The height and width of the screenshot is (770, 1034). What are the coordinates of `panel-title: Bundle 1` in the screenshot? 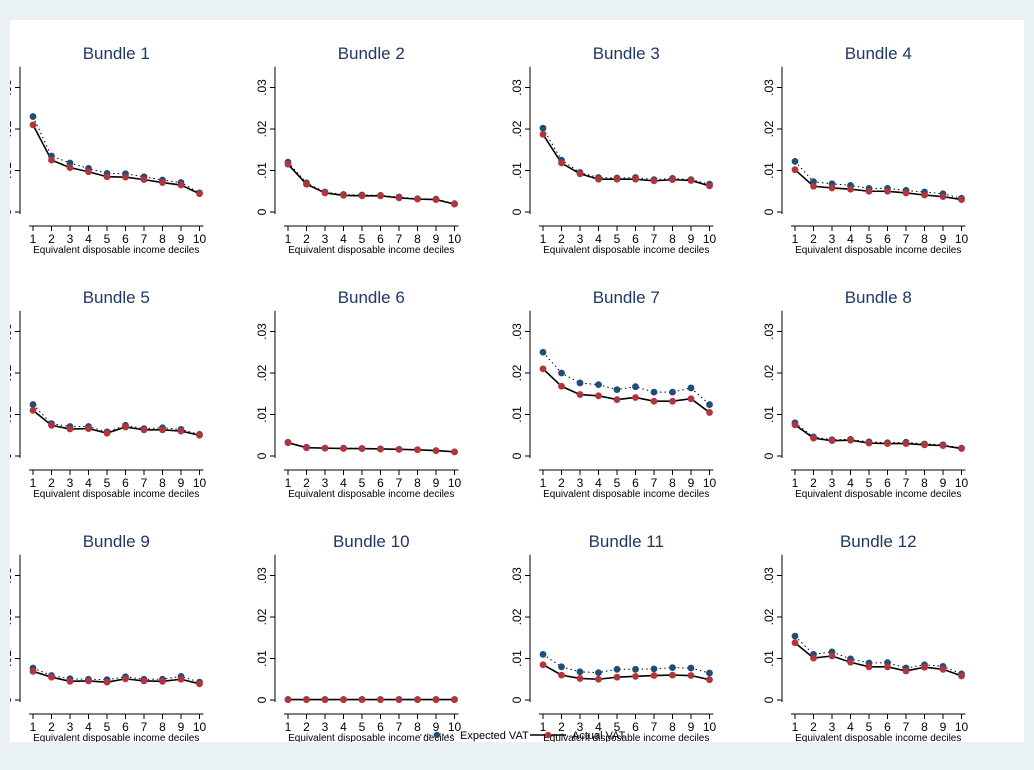 It's located at (116, 53).